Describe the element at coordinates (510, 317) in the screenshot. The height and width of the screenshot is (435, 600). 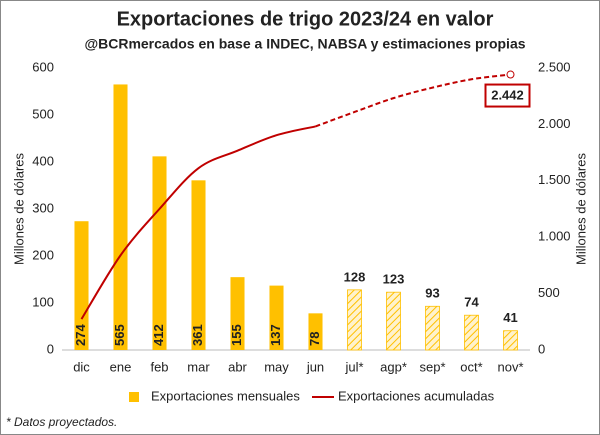
I see `value-label: 41` at that location.